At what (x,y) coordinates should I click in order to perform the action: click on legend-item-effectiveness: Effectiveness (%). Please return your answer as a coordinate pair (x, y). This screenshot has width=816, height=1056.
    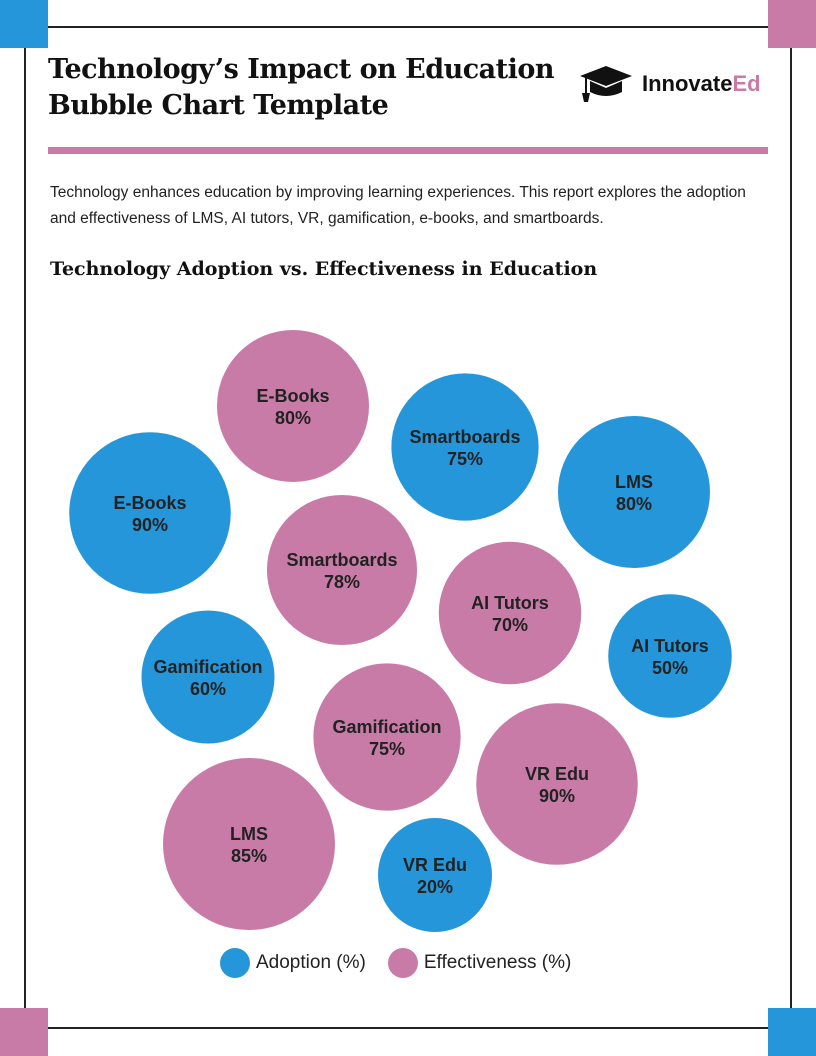
    Looking at the image, I should click on (479, 963).